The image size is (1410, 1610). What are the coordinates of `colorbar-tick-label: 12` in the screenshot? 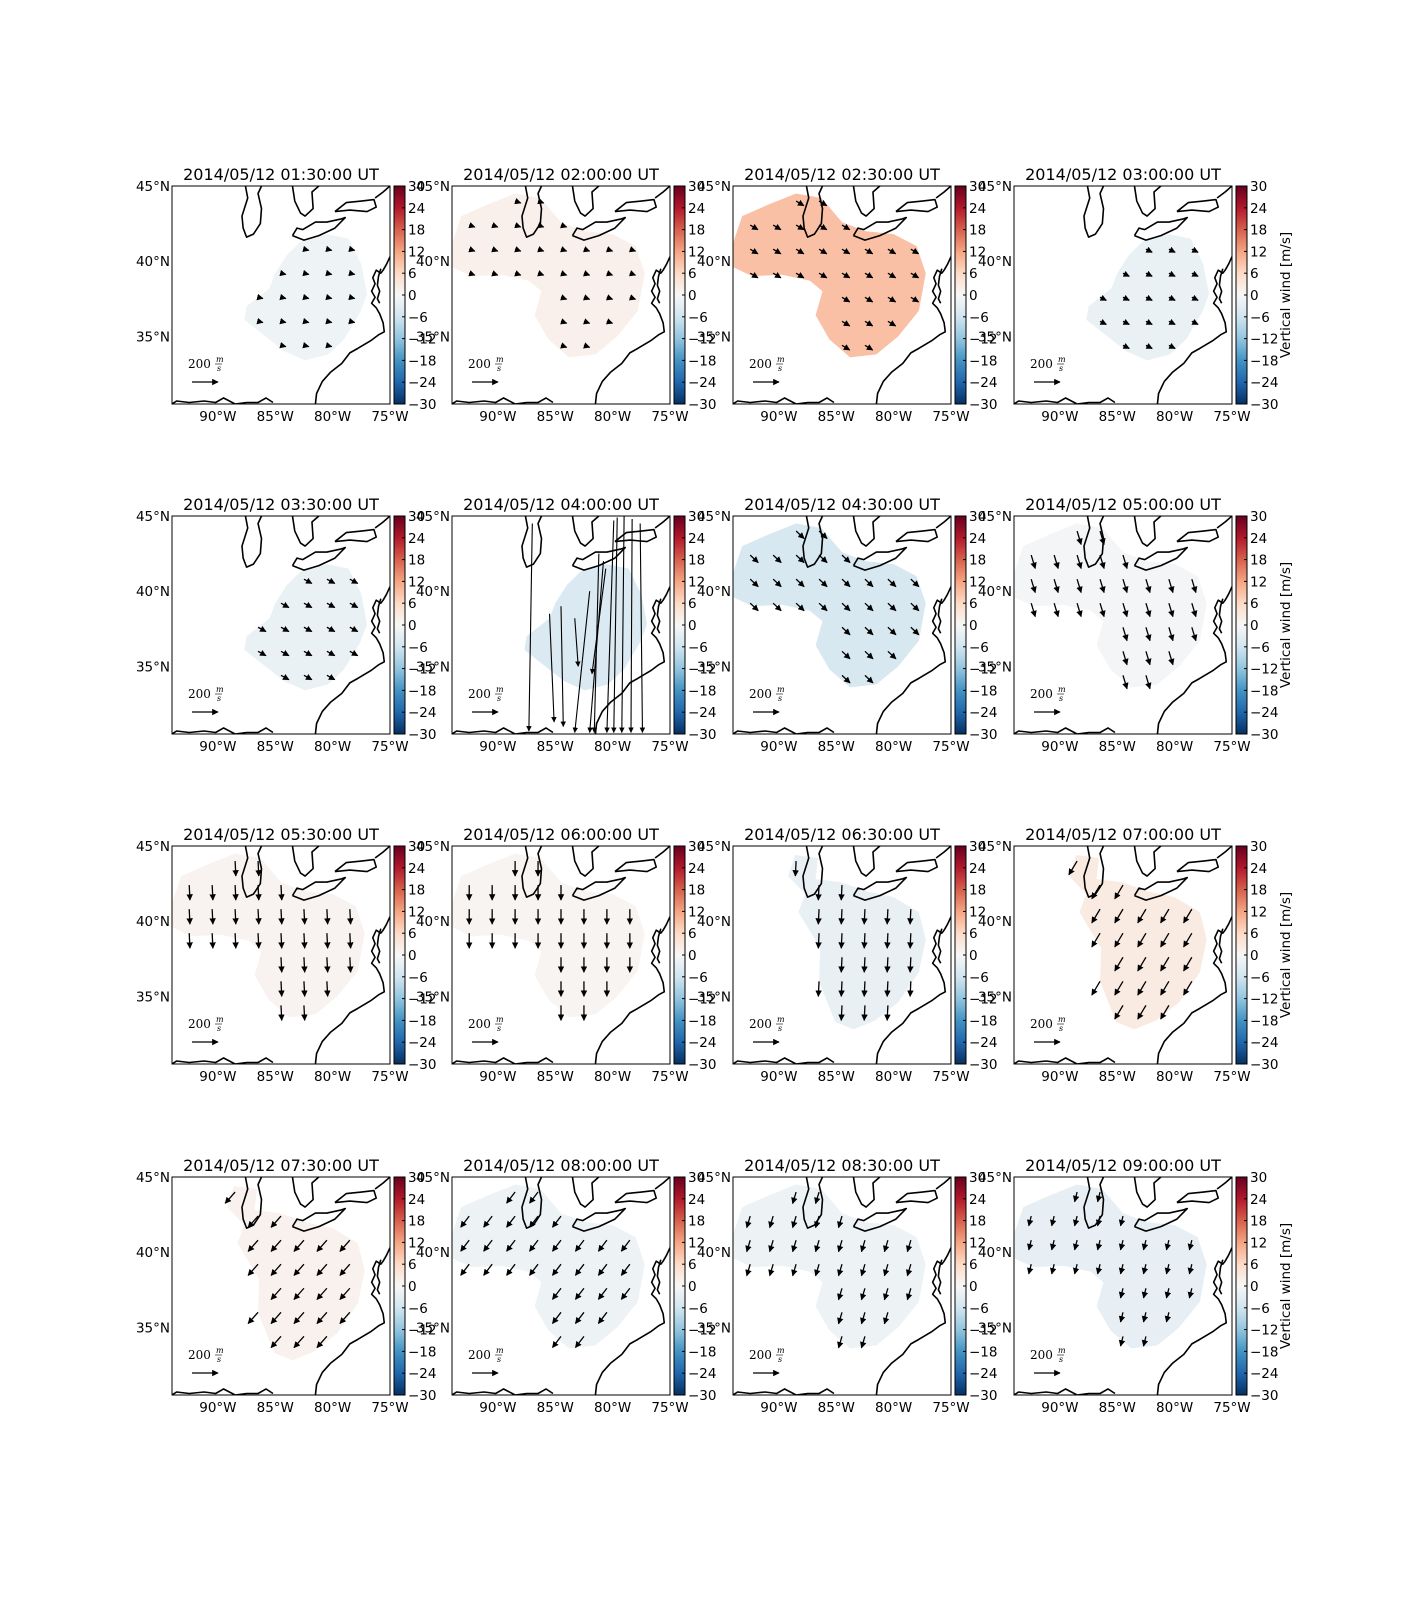 It's located at (696, 912).